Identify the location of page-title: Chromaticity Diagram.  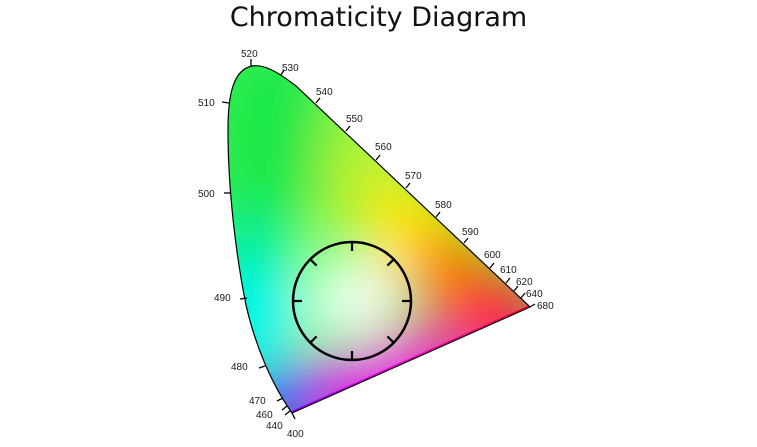
(378, 17).